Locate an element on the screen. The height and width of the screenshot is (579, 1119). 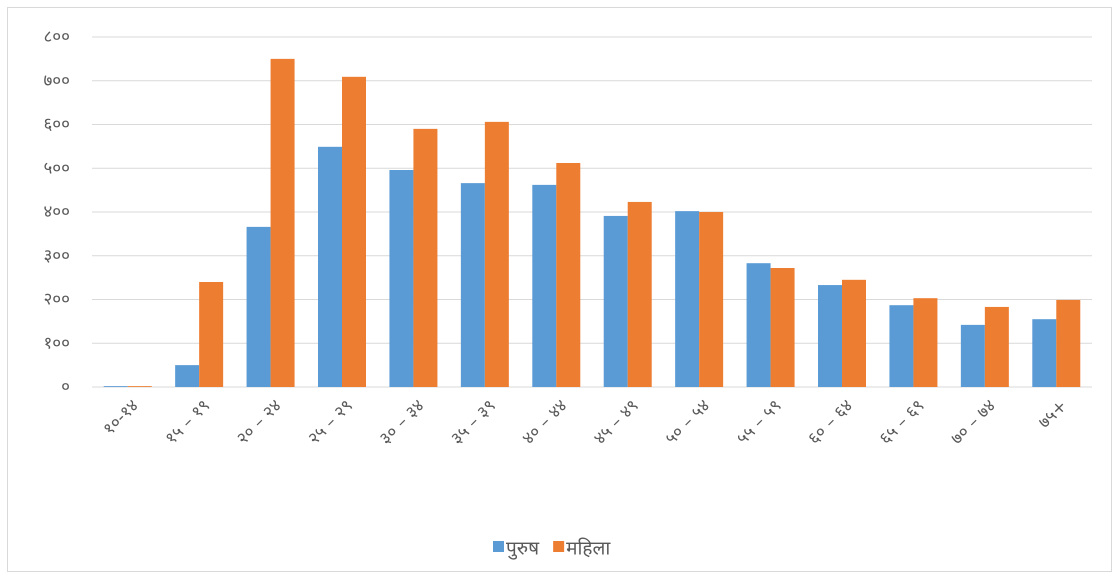
y-tick-label: ४०० is located at coordinates (56, 212).